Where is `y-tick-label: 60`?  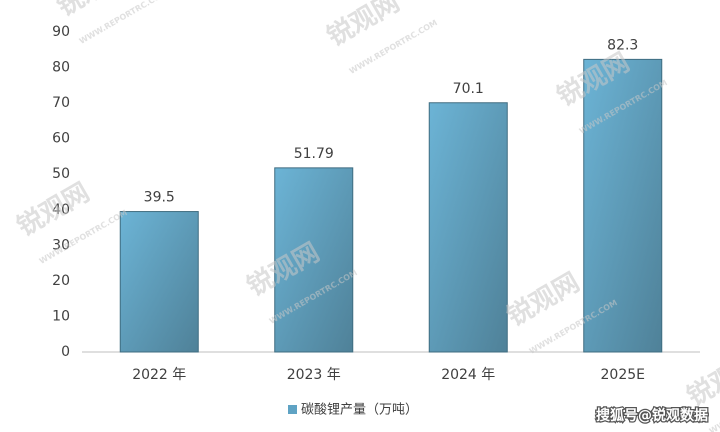 y-tick-label: 60 is located at coordinates (61, 139).